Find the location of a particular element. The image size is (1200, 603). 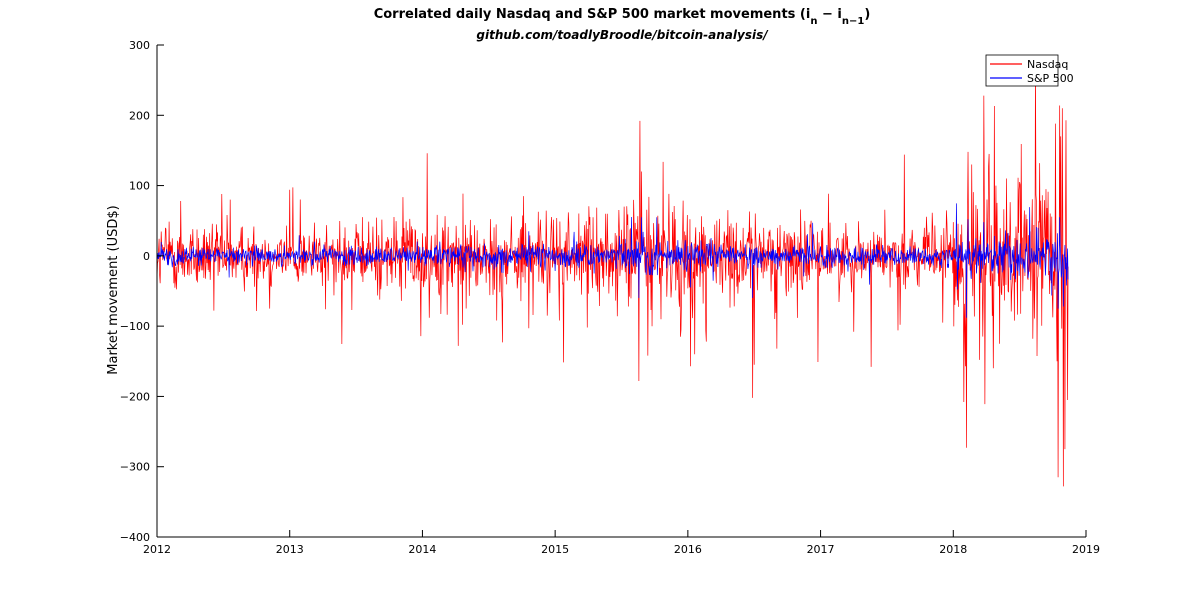

legend-label-sp500: S&P 500 is located at coordinates (1050, 78).